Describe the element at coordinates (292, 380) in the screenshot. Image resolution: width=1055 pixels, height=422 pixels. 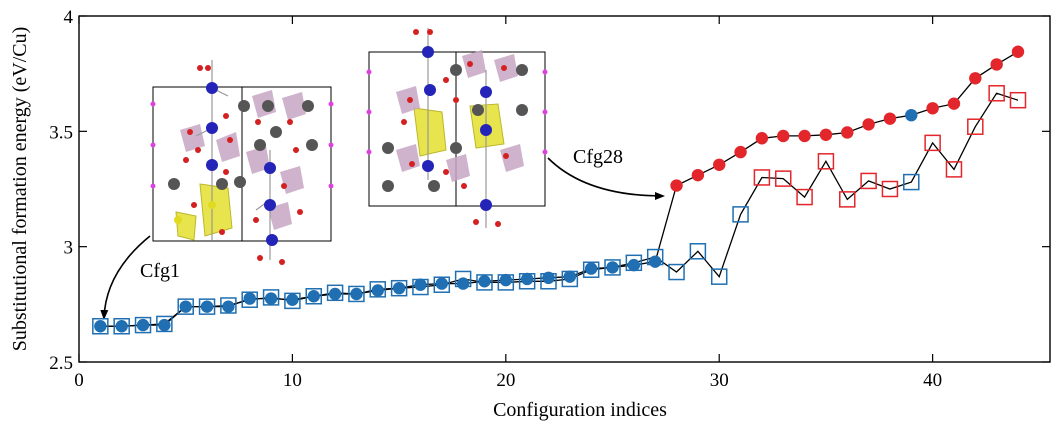
I see `x-tick-label: 10` at that location.